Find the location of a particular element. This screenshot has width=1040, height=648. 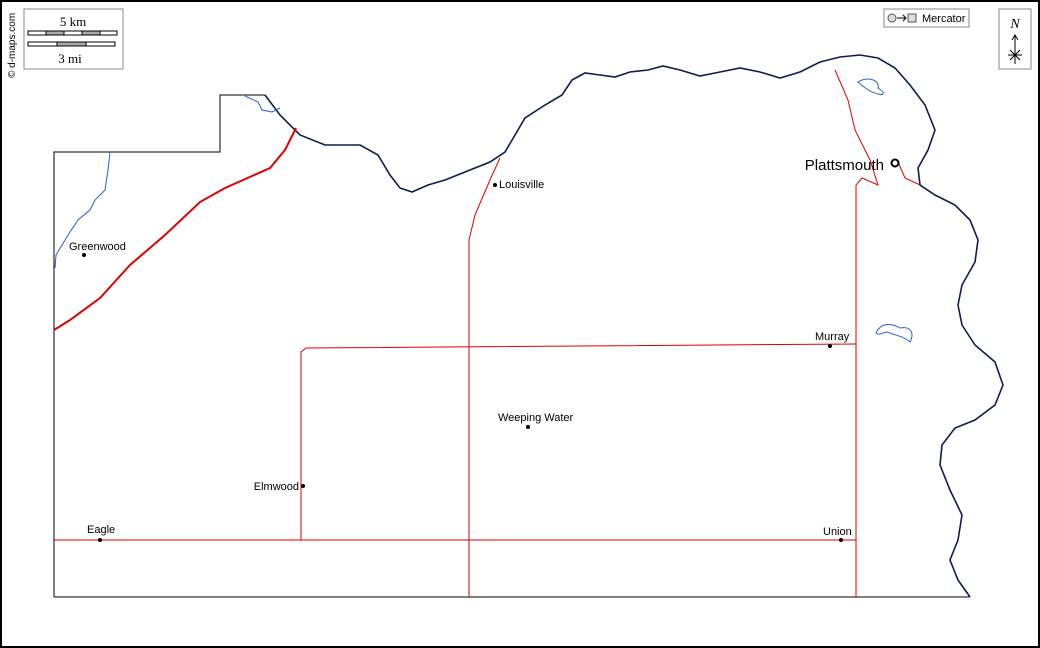

projection-box: Mercator is located at coordinates (926, 18).